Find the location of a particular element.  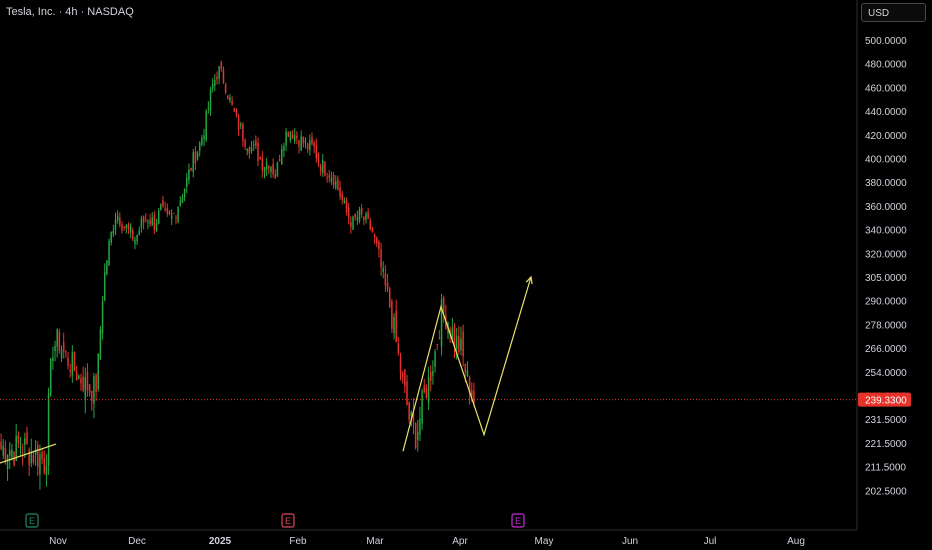

currency-button: USD is located at coordinates (893, 12).